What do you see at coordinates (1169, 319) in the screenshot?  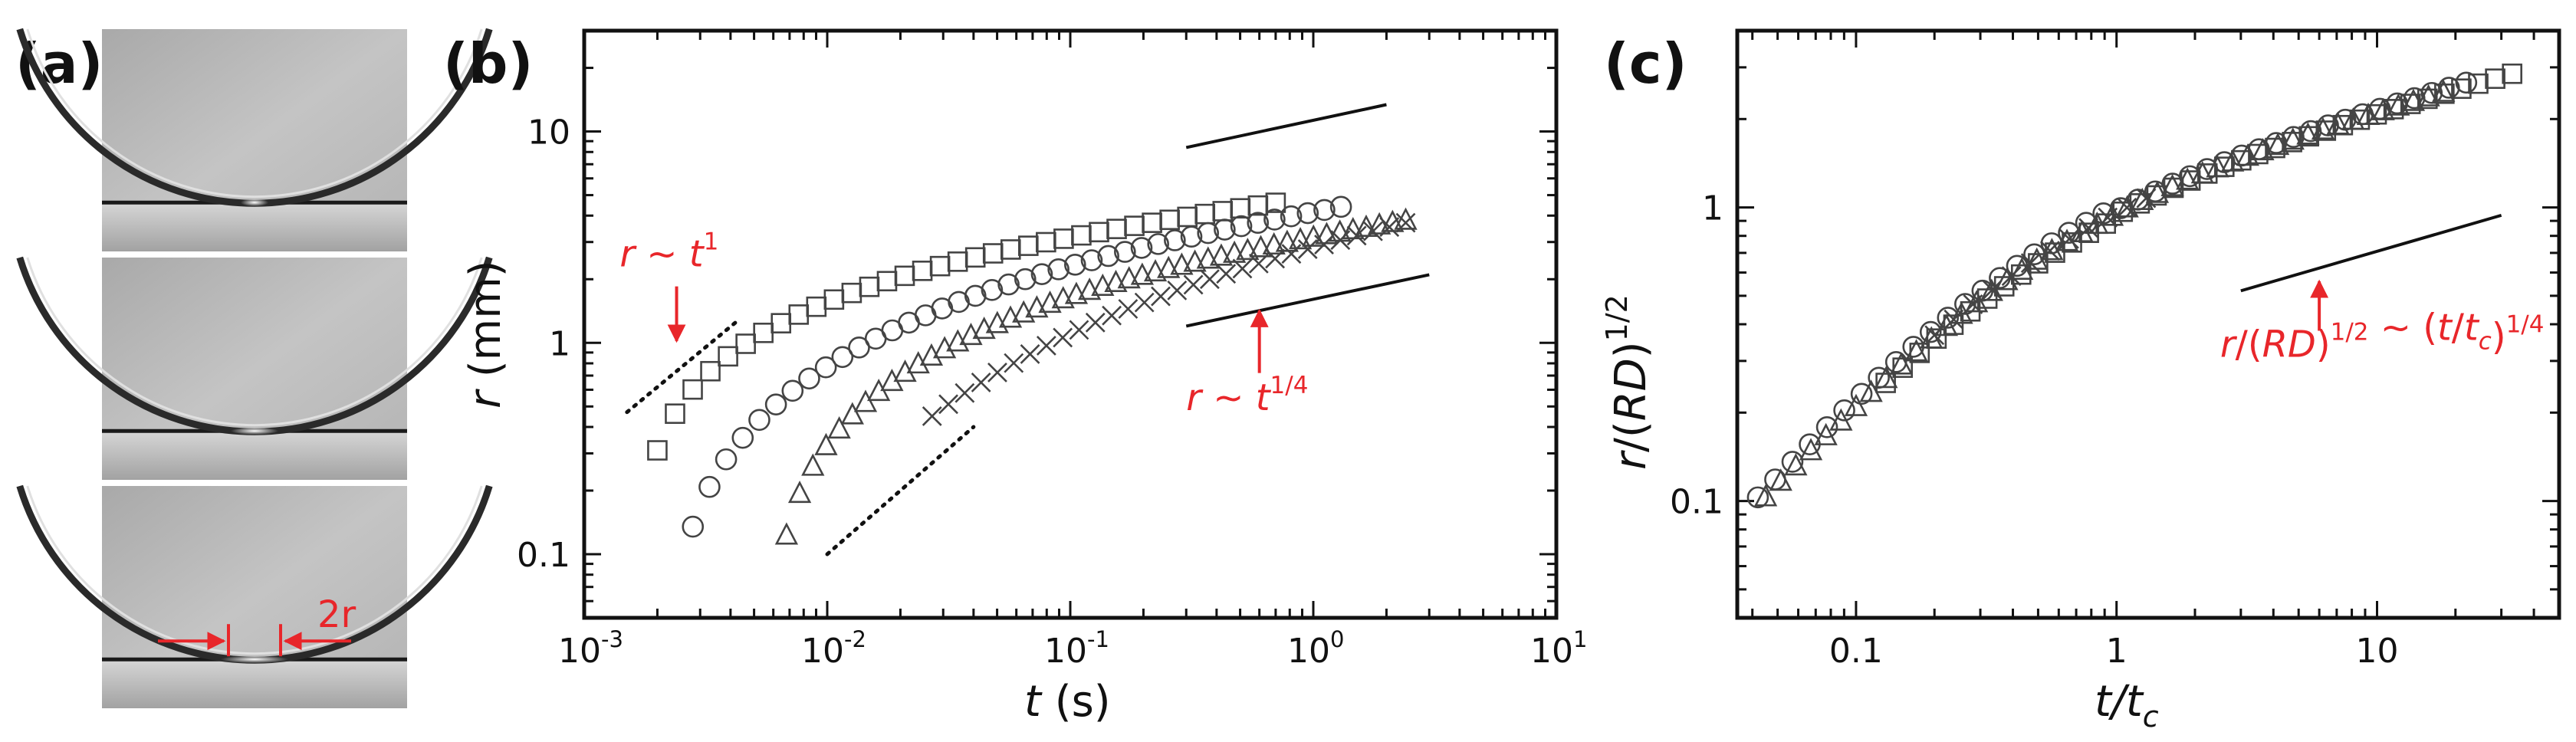 I see `series-b-crosses` at bounding box center [1169, 319].